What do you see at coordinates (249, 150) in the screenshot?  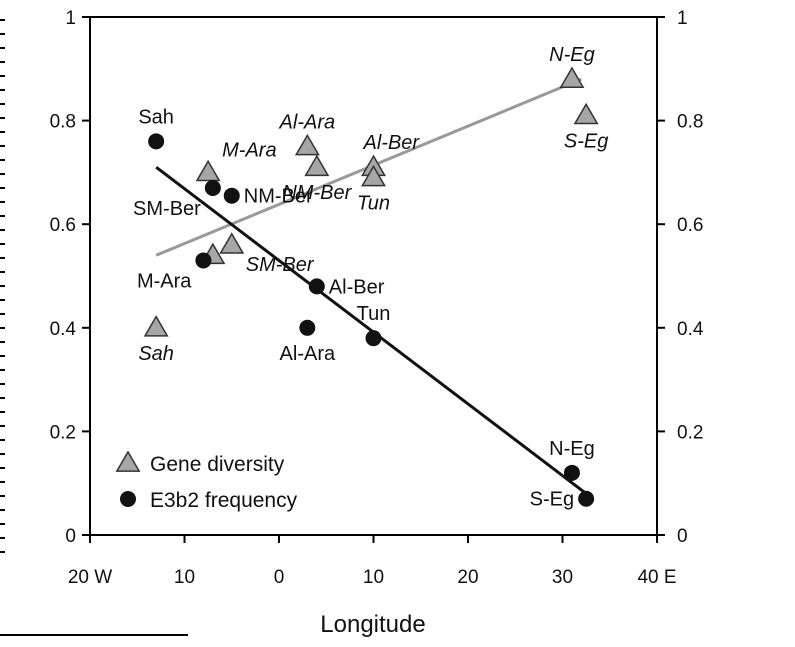 I see `gene-diversity-label: M-Ara` at bounding box center [249, 150].